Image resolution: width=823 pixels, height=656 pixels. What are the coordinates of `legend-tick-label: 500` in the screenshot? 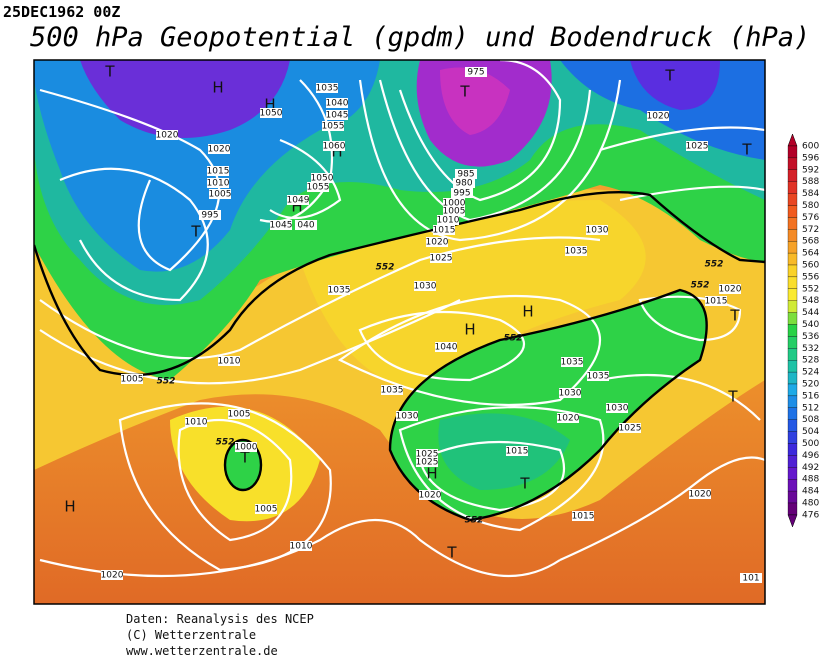 It's located at (810, 444).